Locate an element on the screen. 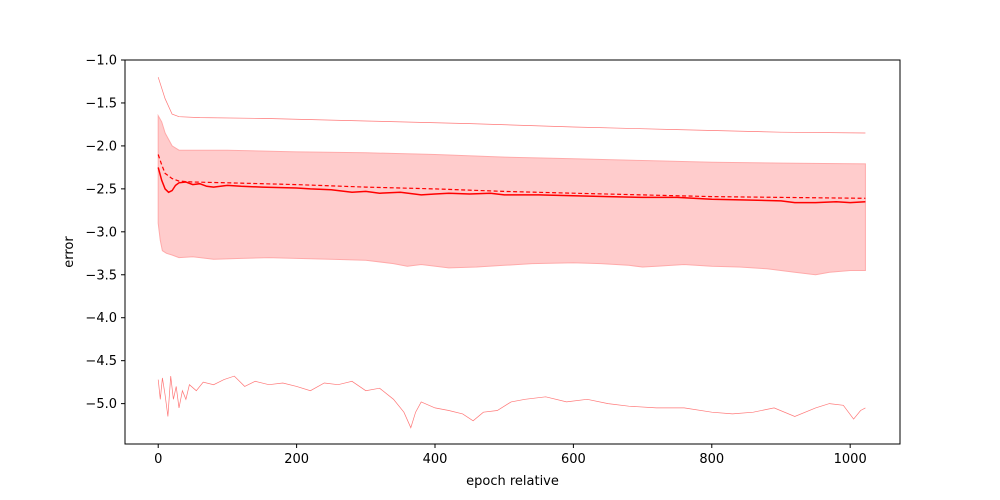 The height and width of the screenshot is (500, 1000). x-tick-label: 0 is located at coordinates (158, 459).